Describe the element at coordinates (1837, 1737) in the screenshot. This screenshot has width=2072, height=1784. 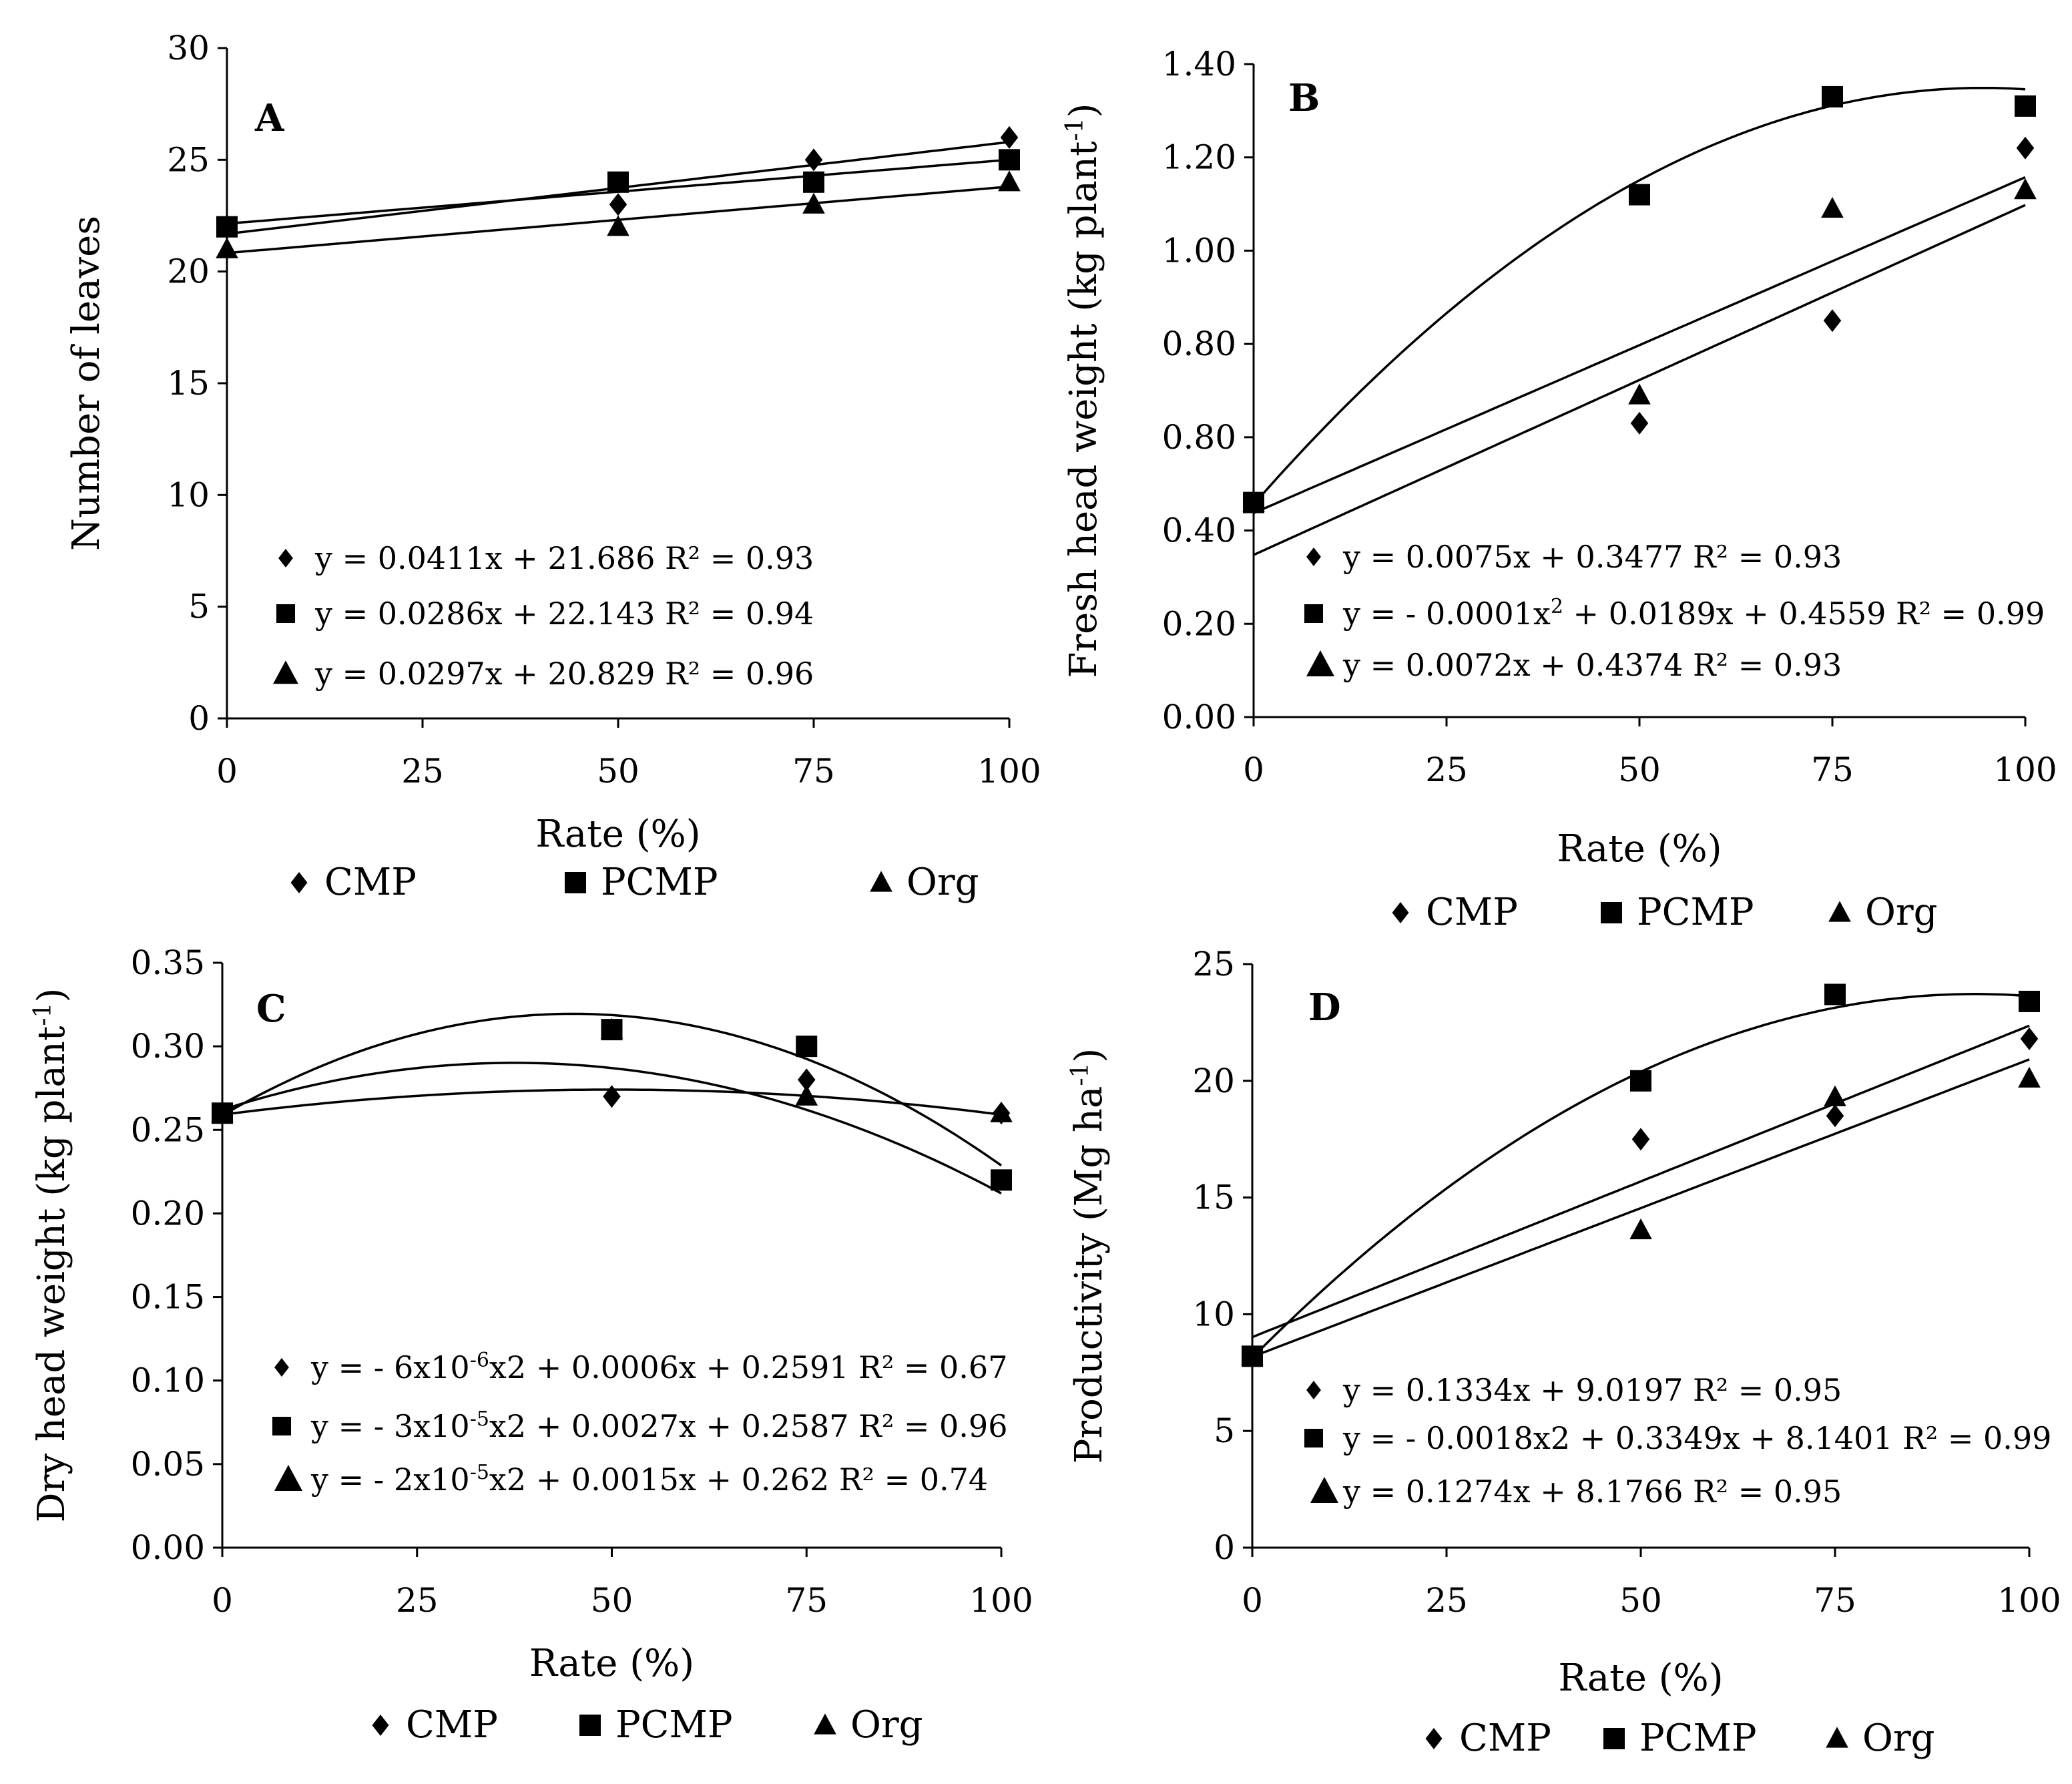
I see `legend-marker-org` at that location.